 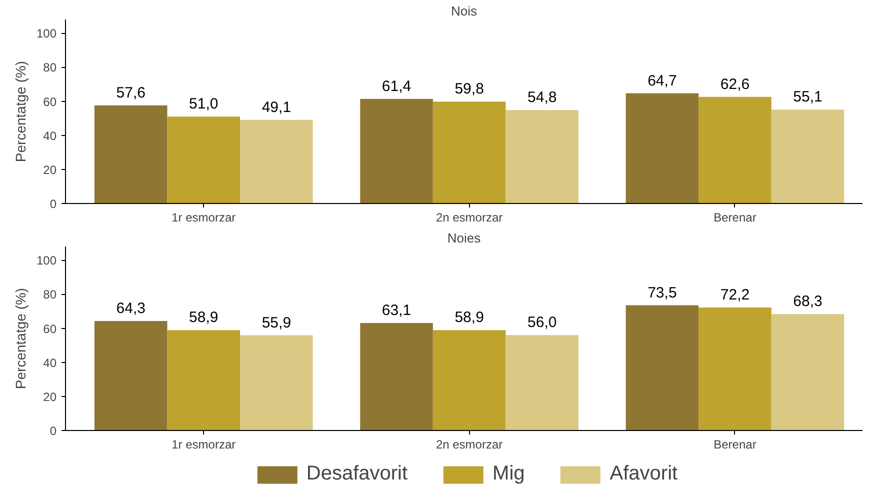 What do you see at coordinates (508, 474) in the screenshot?
I see `legend-label: Mig` at bounding box center [508, 474].